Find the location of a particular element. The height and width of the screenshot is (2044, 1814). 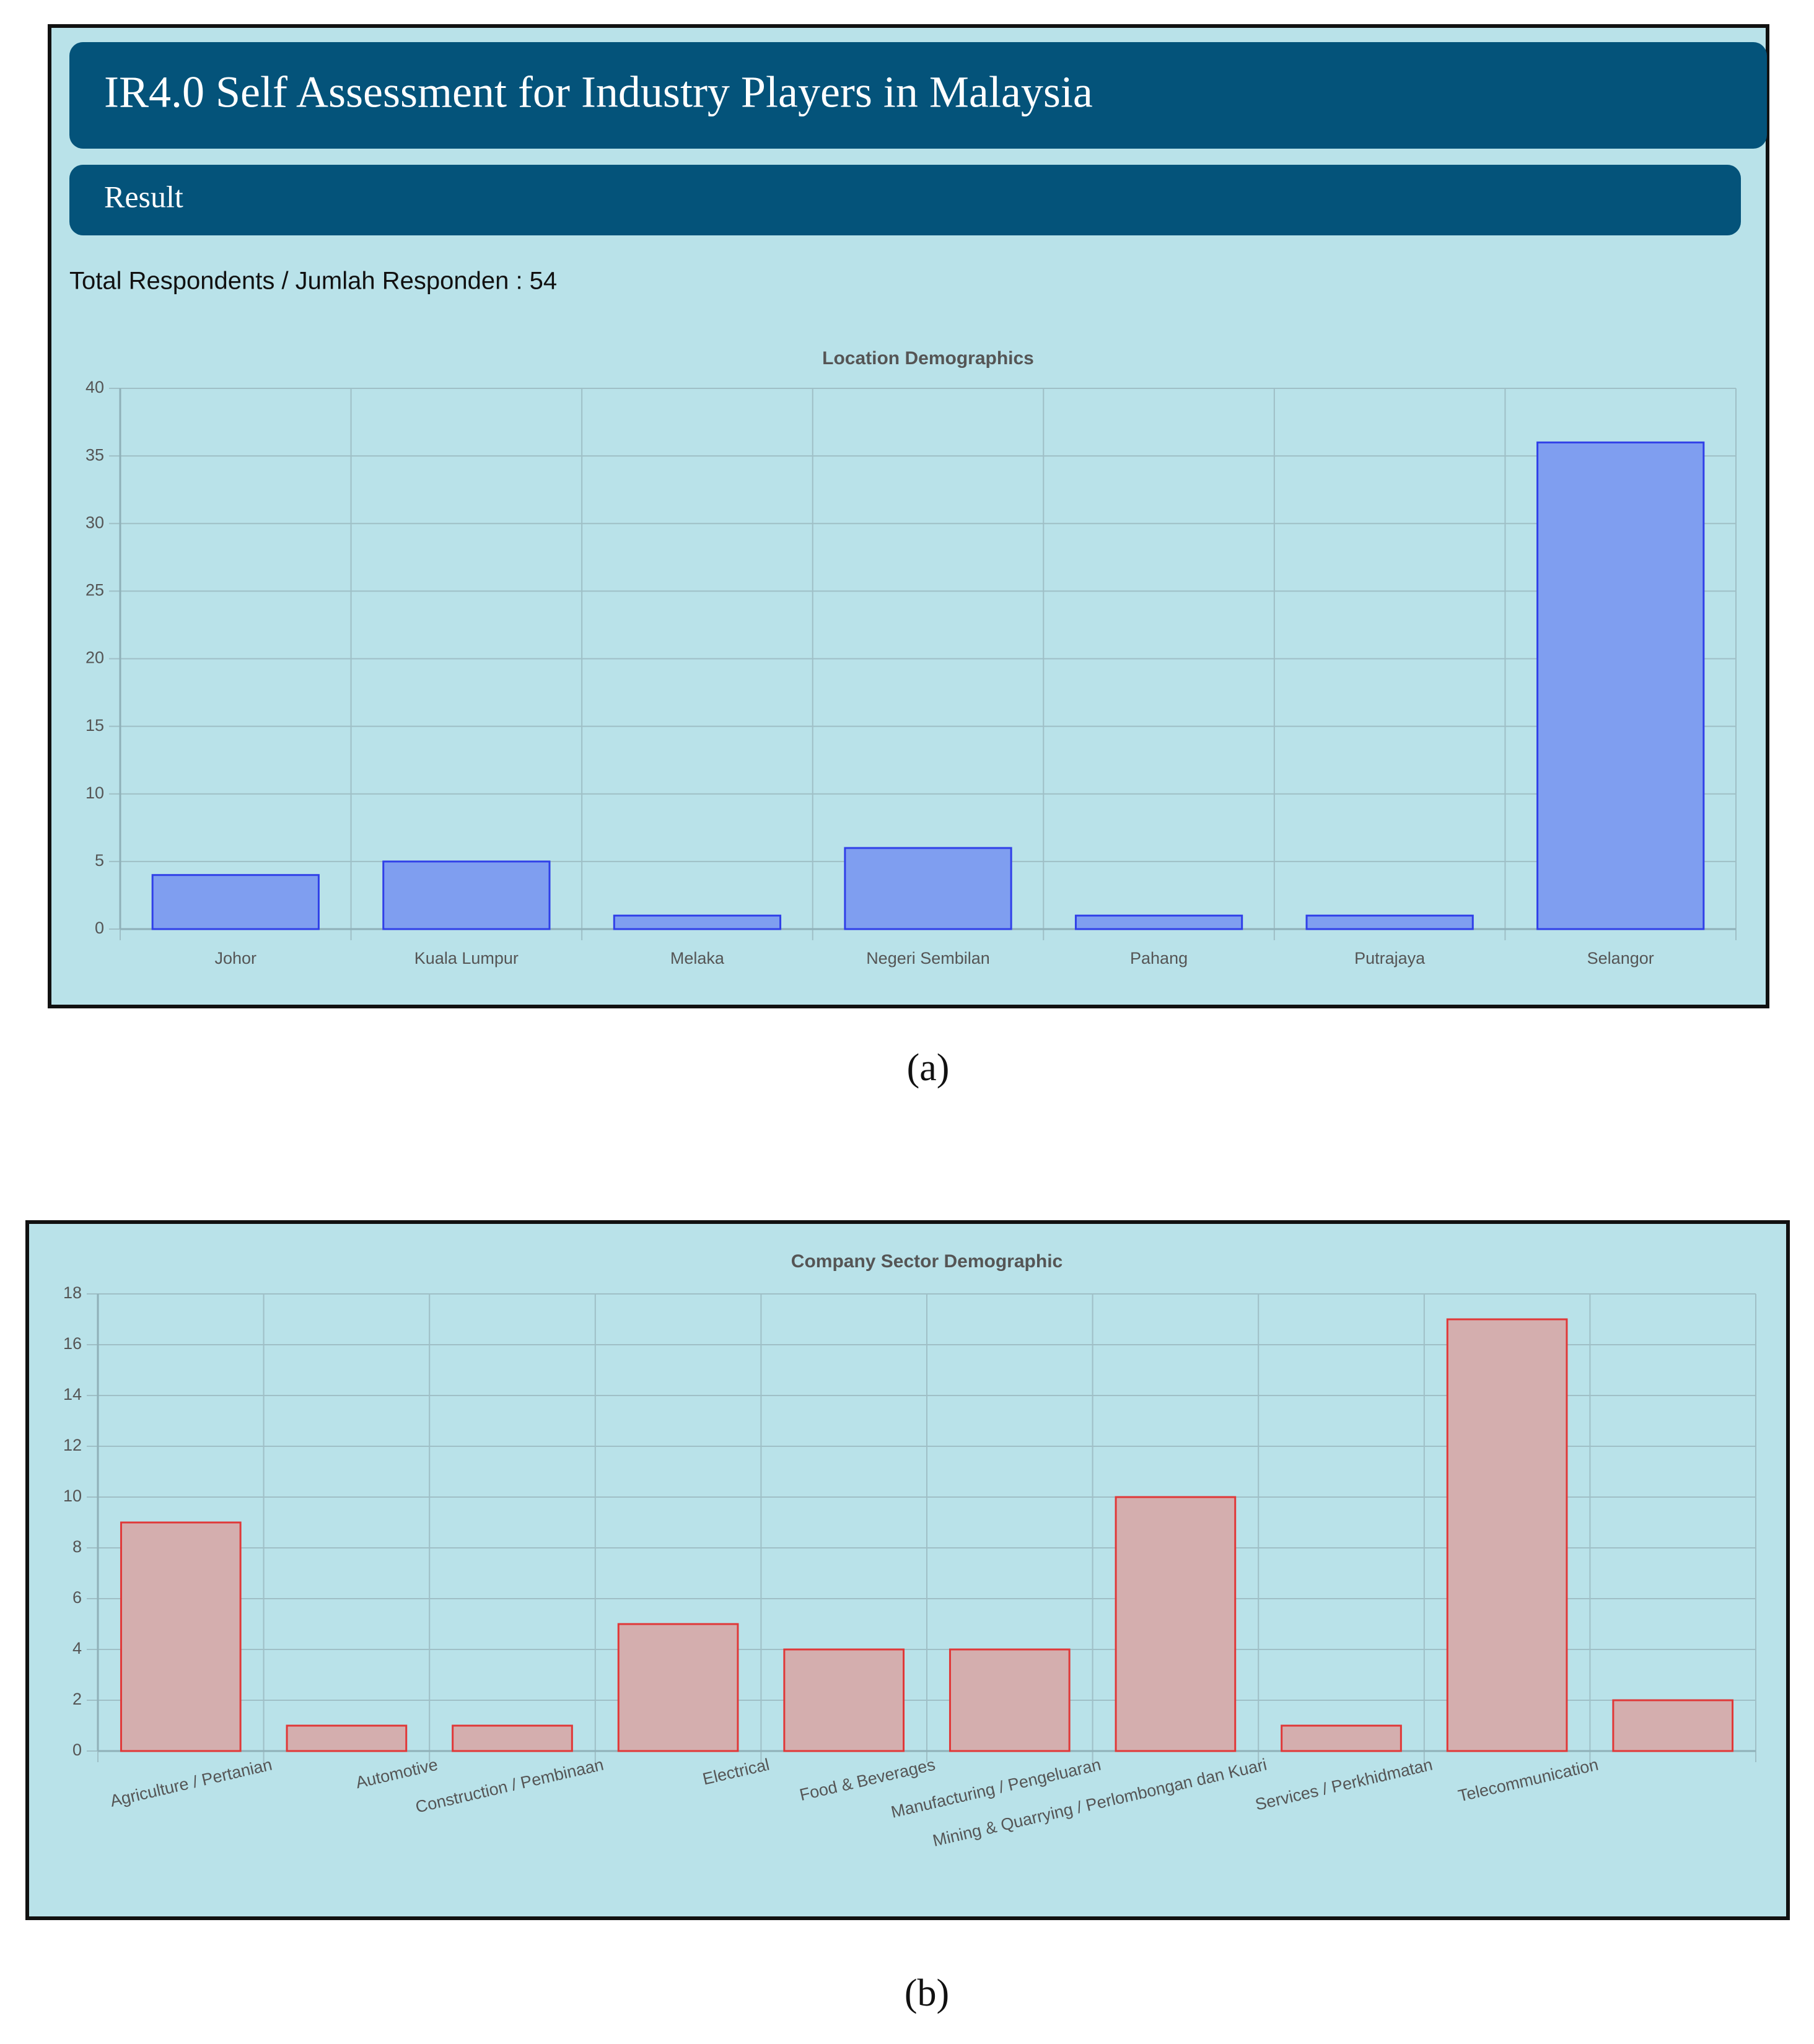

y-tick-label: 35 is located at coordinates (94, 454).